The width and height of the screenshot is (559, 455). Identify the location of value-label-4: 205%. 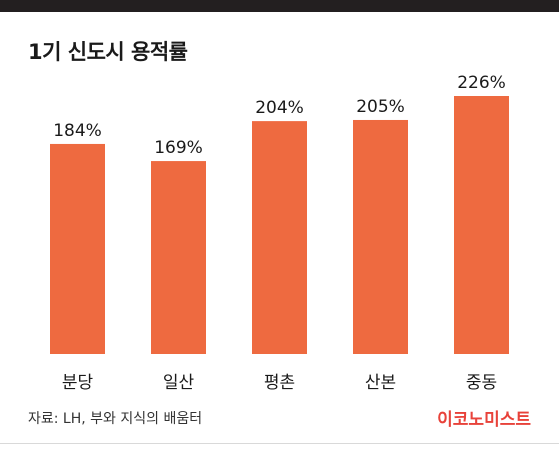
(380, 107).